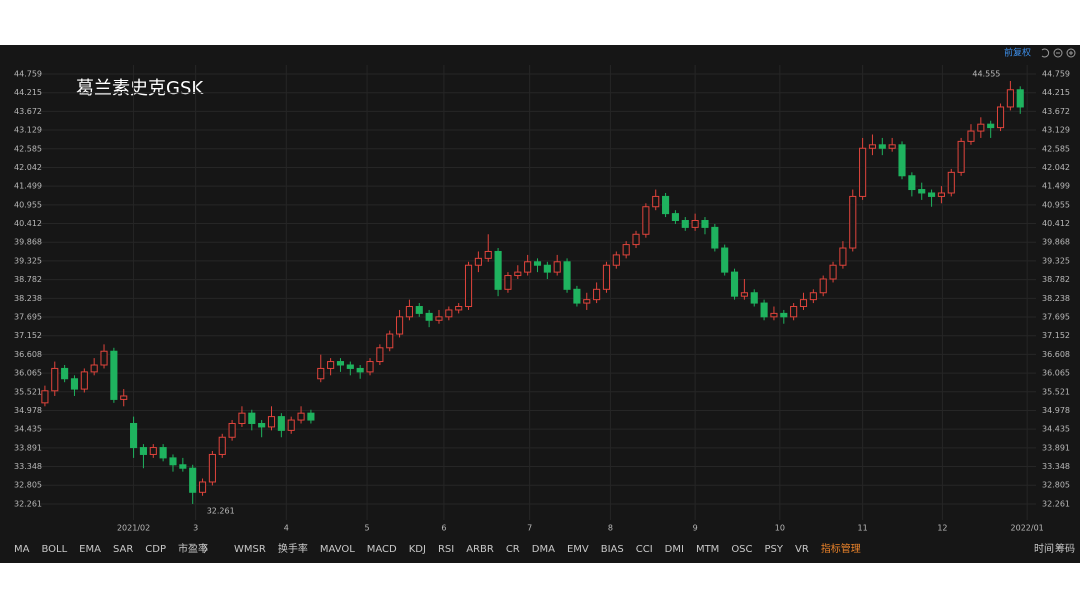  Describe the element at coordinates (741, 549) in the screenshot. I see `indicator-tab: OSC` at that location.